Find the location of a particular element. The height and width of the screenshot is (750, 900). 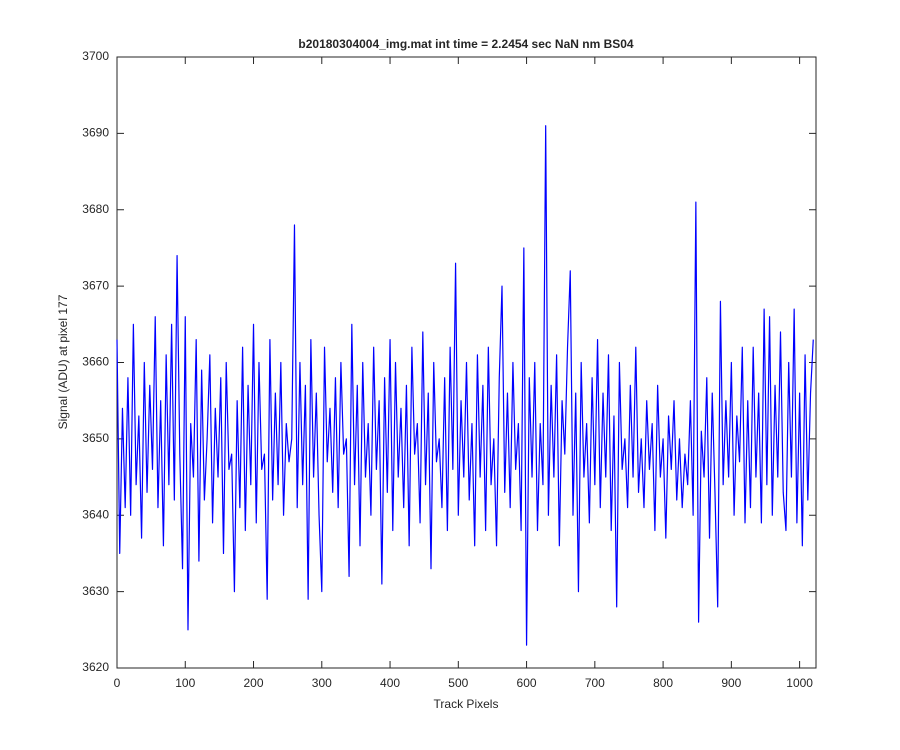

x-tick-label: 600 is located at coordinates (527, 683).